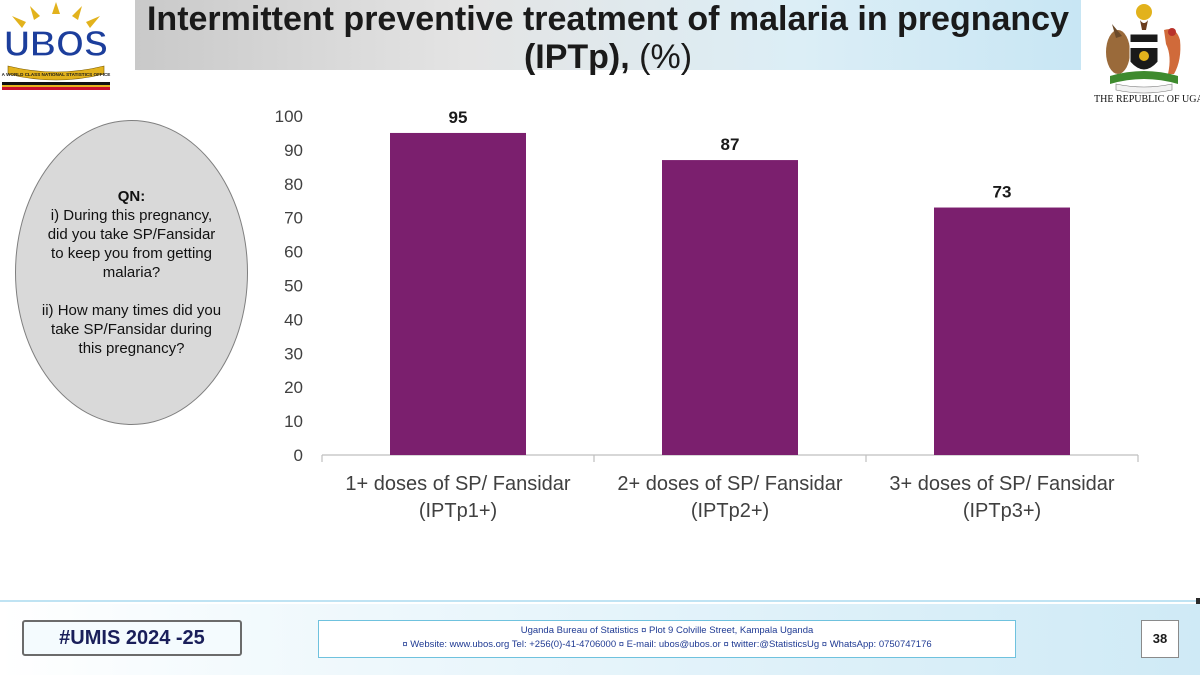 The width and height of the screenshot is (1200, 675). I want to click on y-tick-label: 60, so click(293, 252).